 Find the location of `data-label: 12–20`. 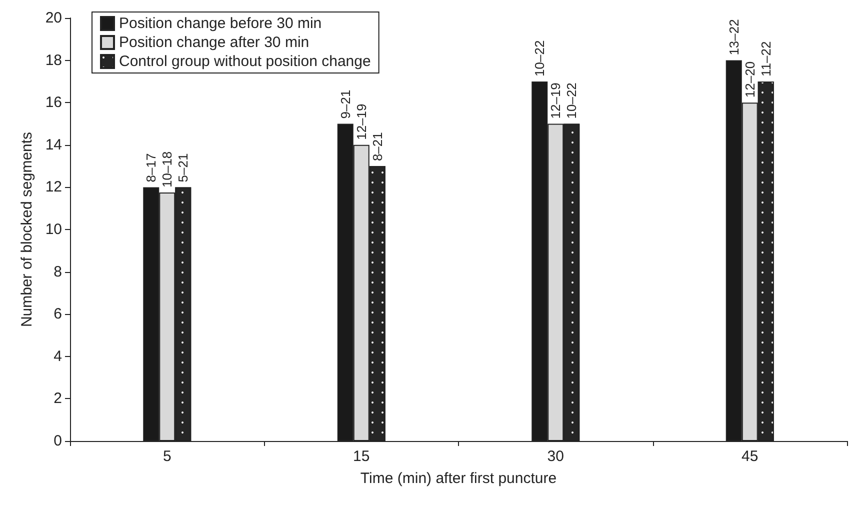

data-label: 12–20 is located at coordinates (750, 79).